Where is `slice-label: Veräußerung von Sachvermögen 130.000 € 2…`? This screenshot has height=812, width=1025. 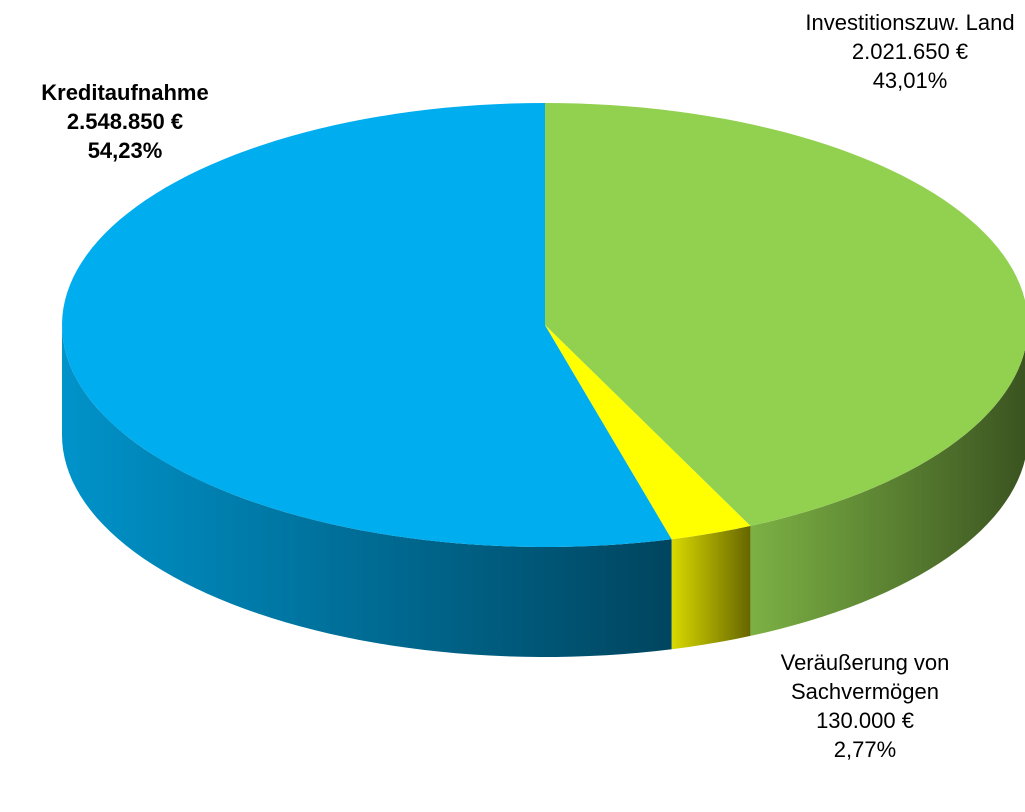
slice-label: Veräußerung von Sachvermögen 130.000 € 2… is located at coordinates (865, 706).